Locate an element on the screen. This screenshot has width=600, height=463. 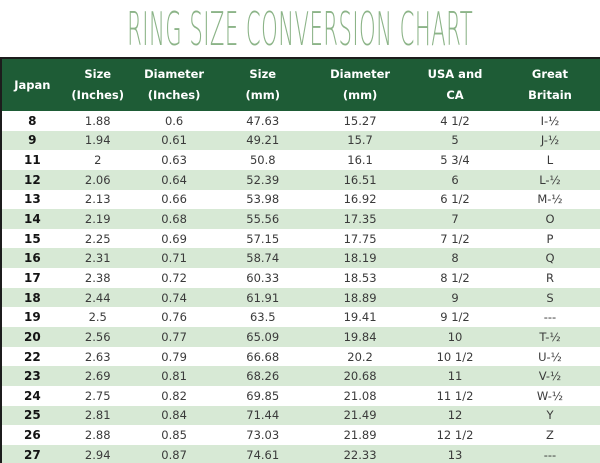
column-header-size-inches: Size (Inches) is located at coordinates (97, 84).